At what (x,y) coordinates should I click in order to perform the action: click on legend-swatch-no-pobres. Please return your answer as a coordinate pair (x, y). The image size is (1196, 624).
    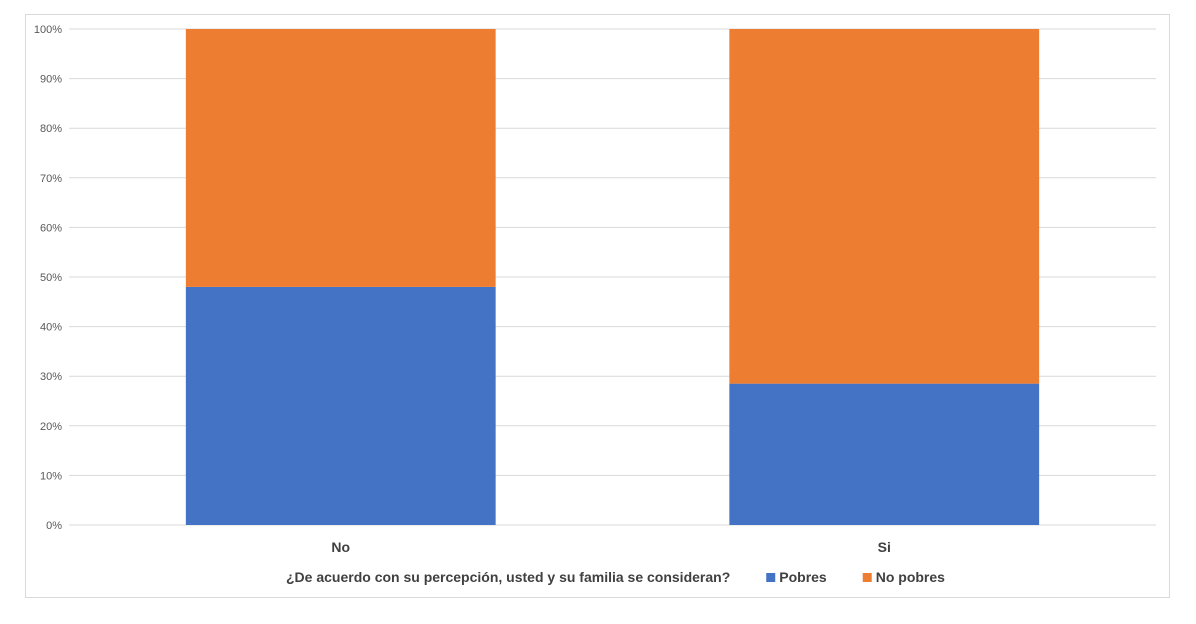
    Looking at the image, I should click on (867, 577).